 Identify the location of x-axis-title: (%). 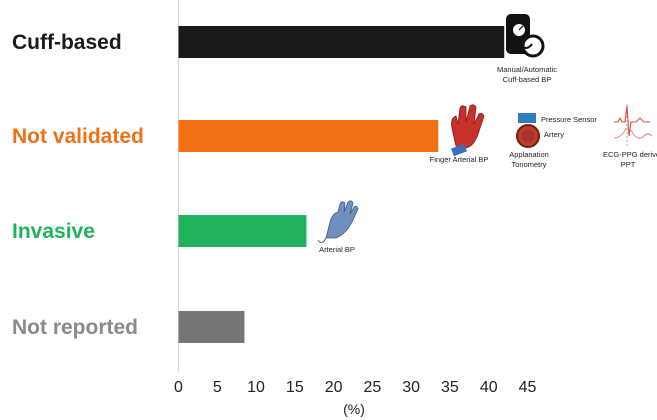
(354, 409).